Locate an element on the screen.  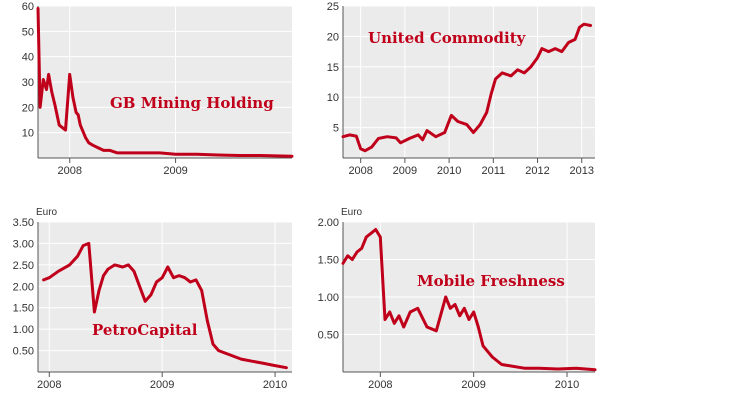
x-tick-label: 2011 is located at coordinates (493, 171).